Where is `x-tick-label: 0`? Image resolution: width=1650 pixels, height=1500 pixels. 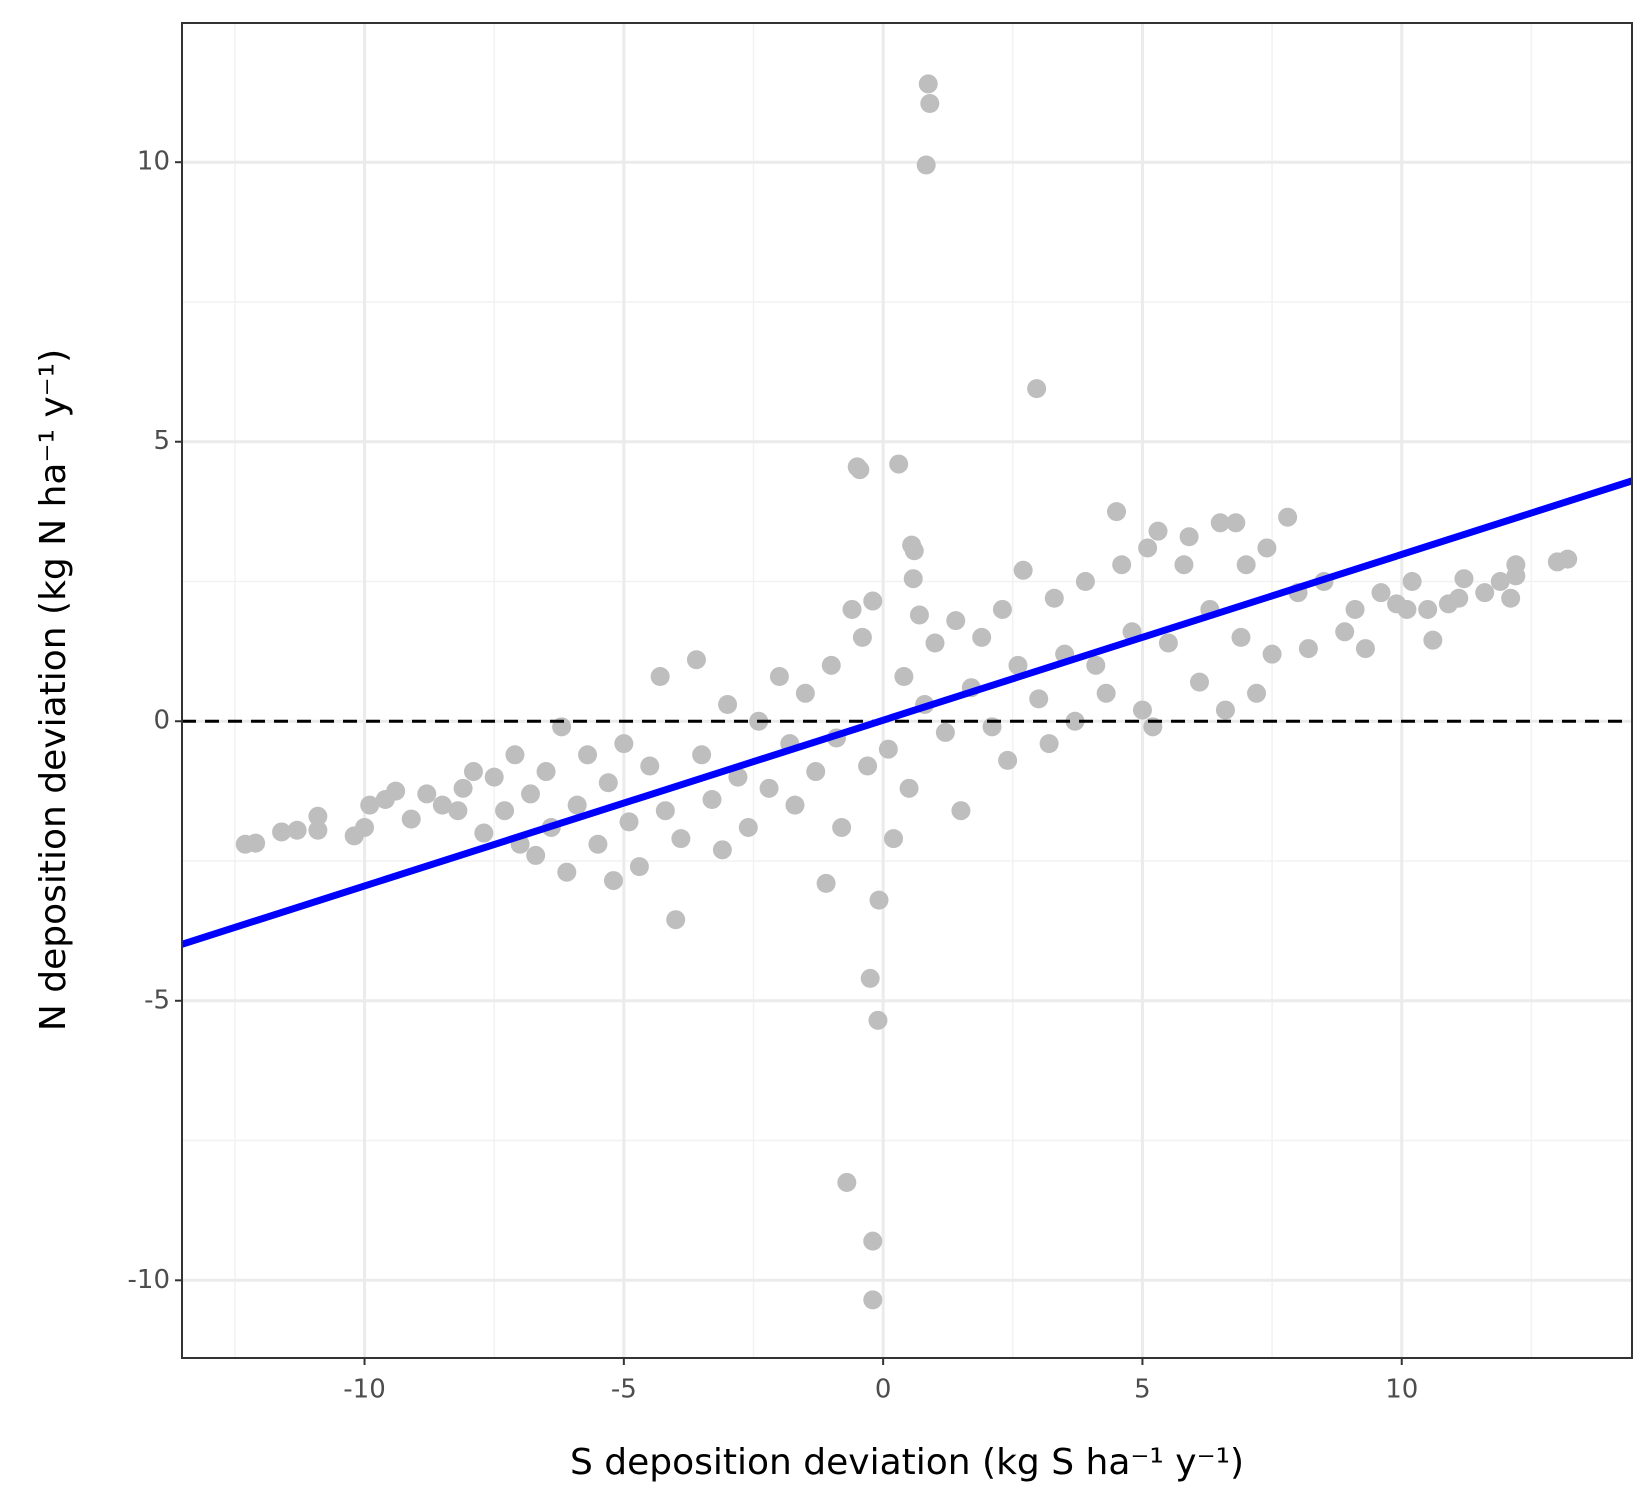 x-tick-label: 0 is located at coordinates (883, 1390).